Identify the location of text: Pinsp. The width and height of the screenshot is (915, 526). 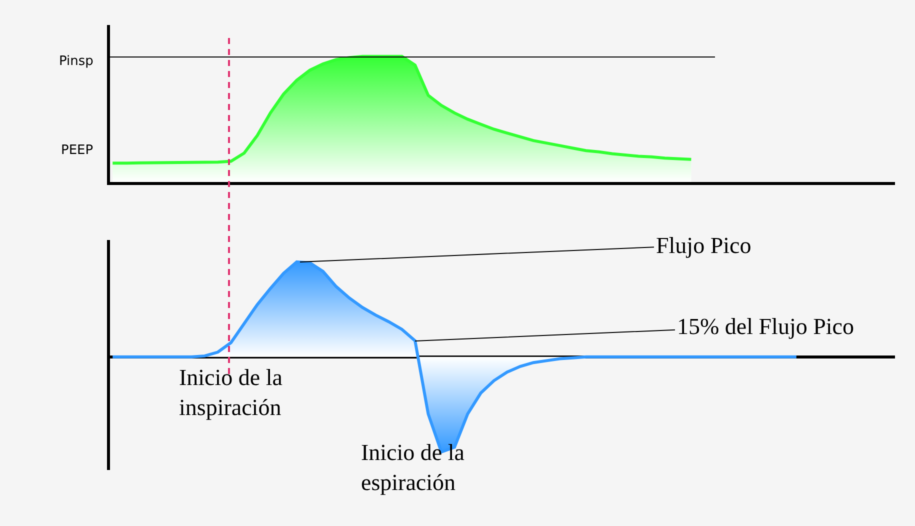
(76, 61).